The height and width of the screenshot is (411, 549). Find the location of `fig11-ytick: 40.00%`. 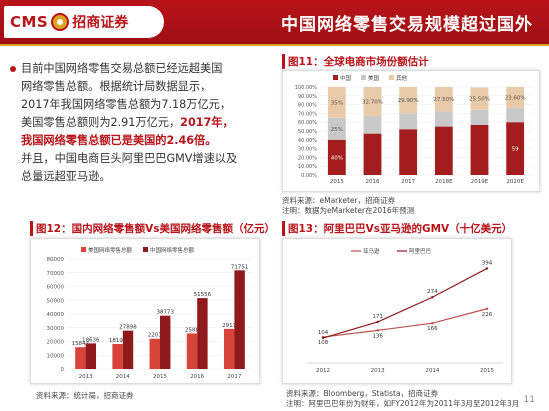

fig11-ytick: 40.00% is located at coordinates (307, 141).